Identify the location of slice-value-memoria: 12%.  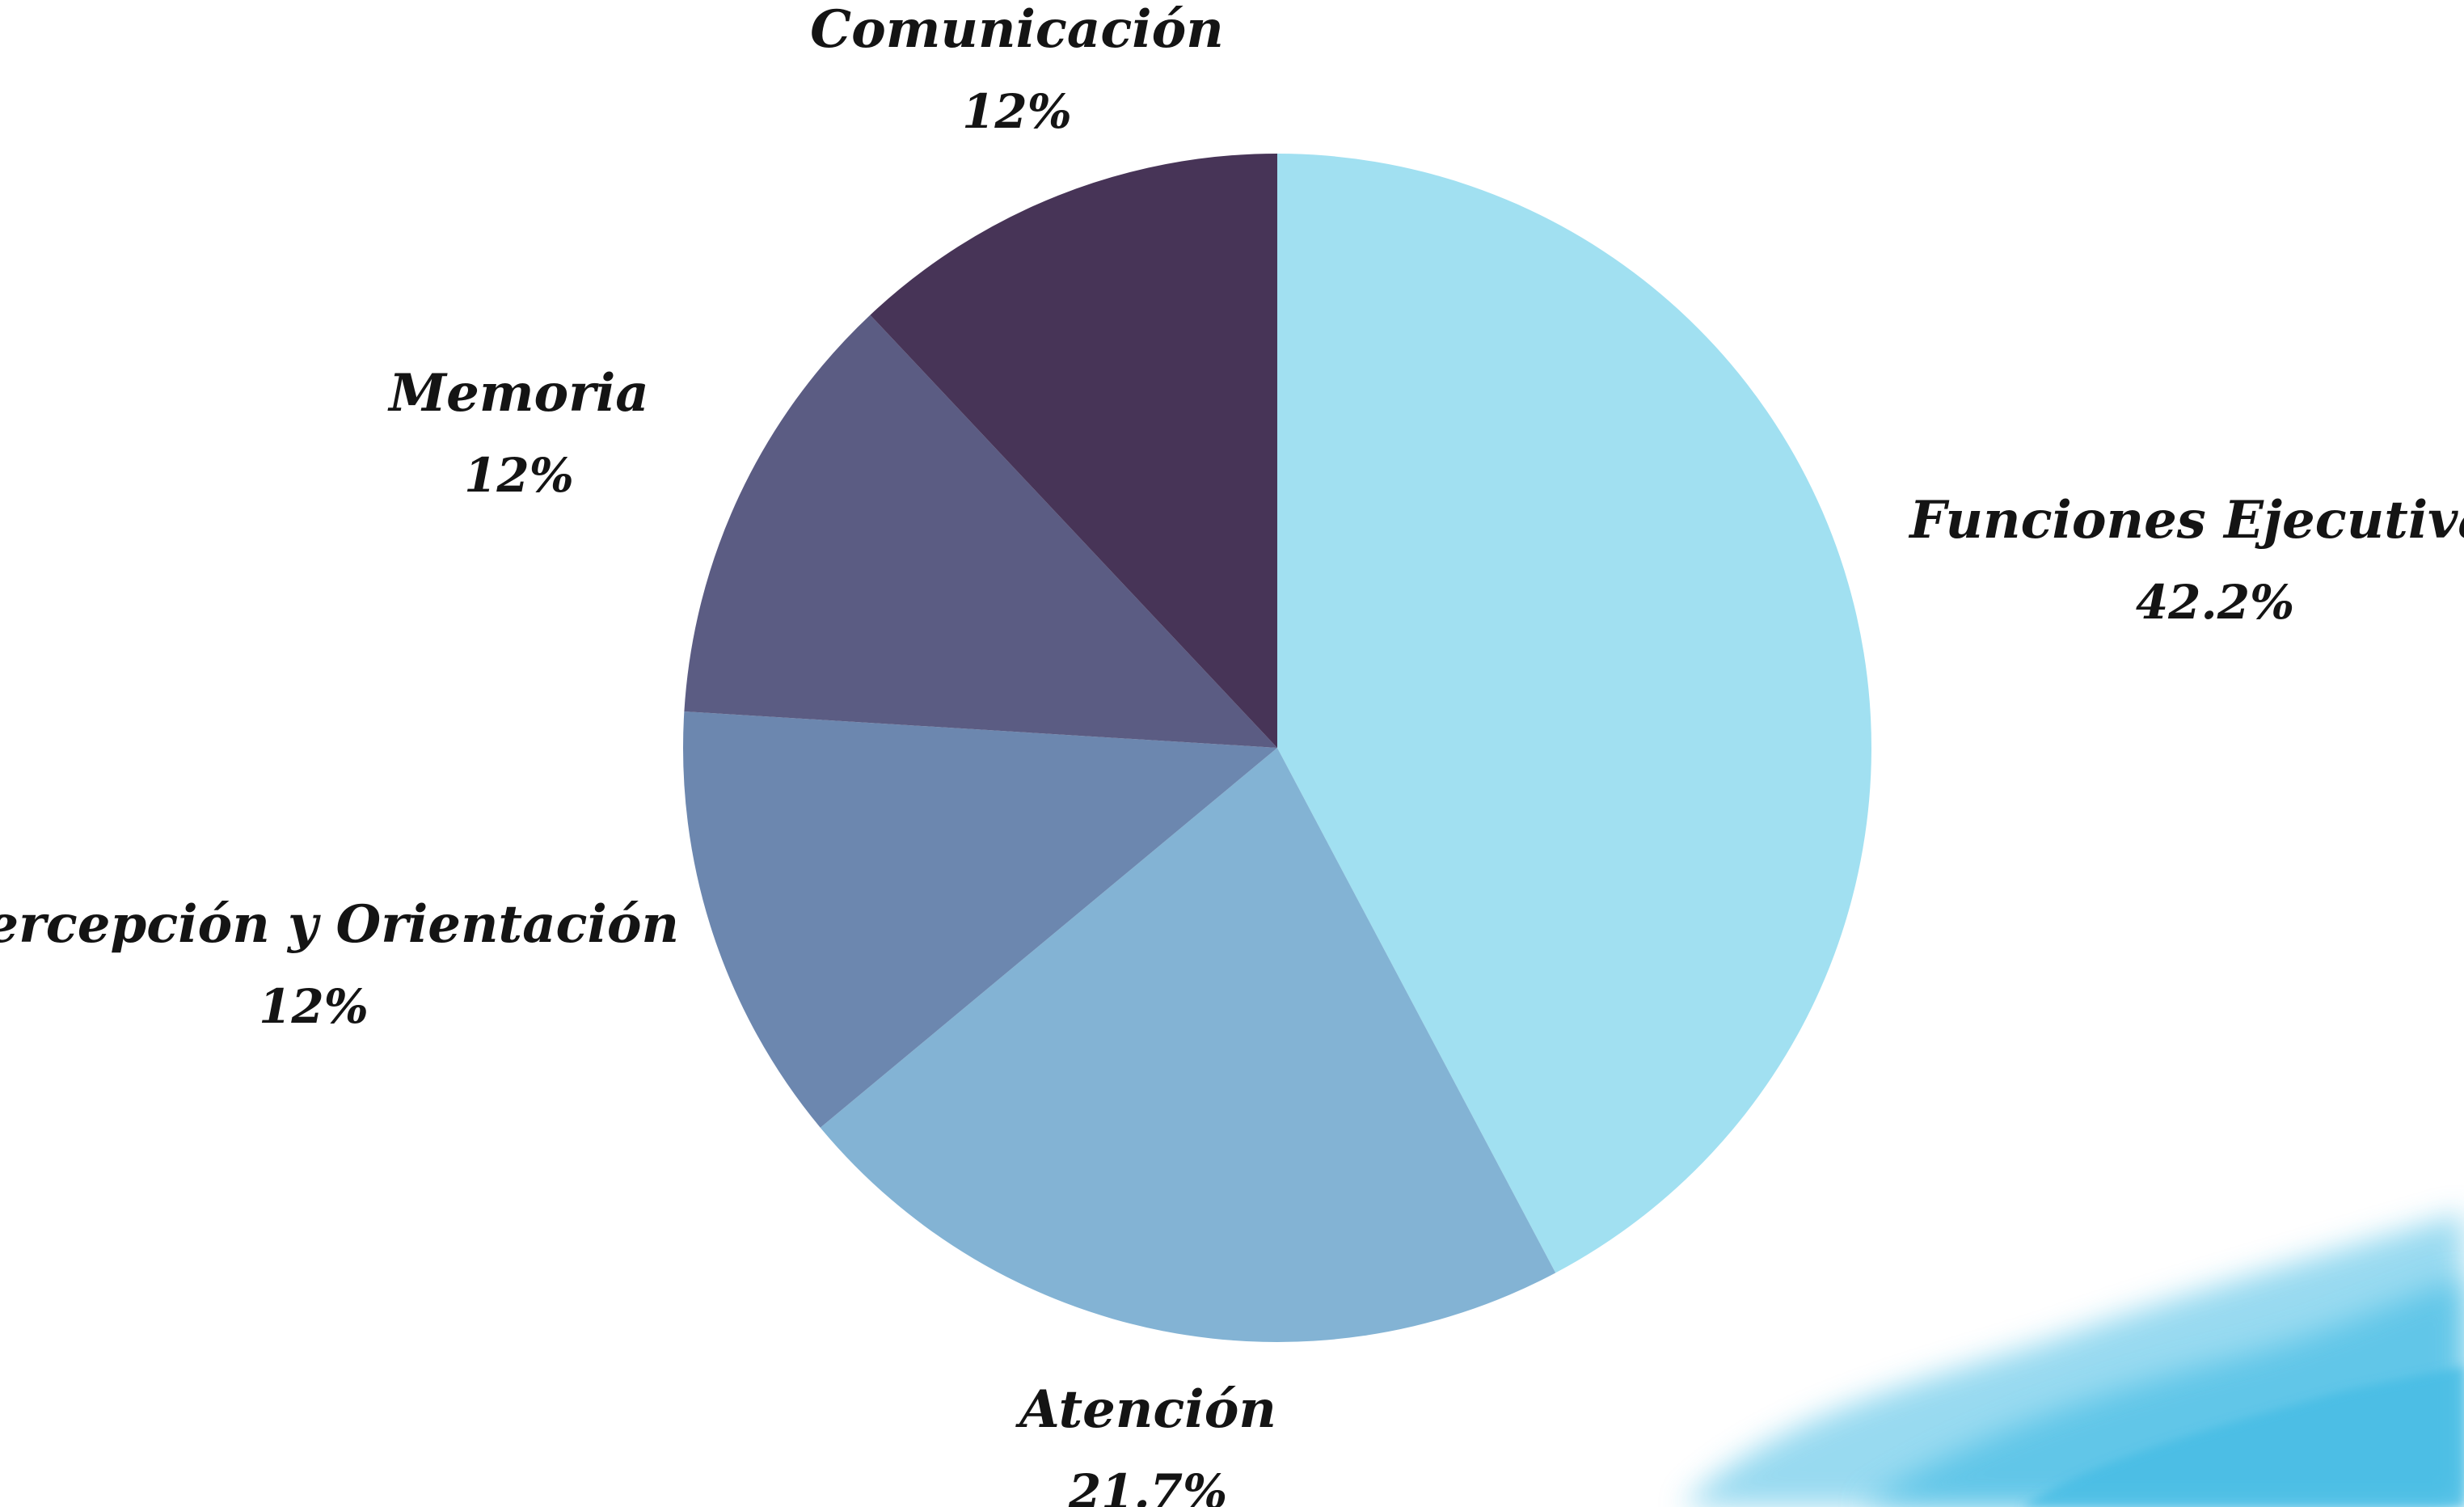
(519, 475).